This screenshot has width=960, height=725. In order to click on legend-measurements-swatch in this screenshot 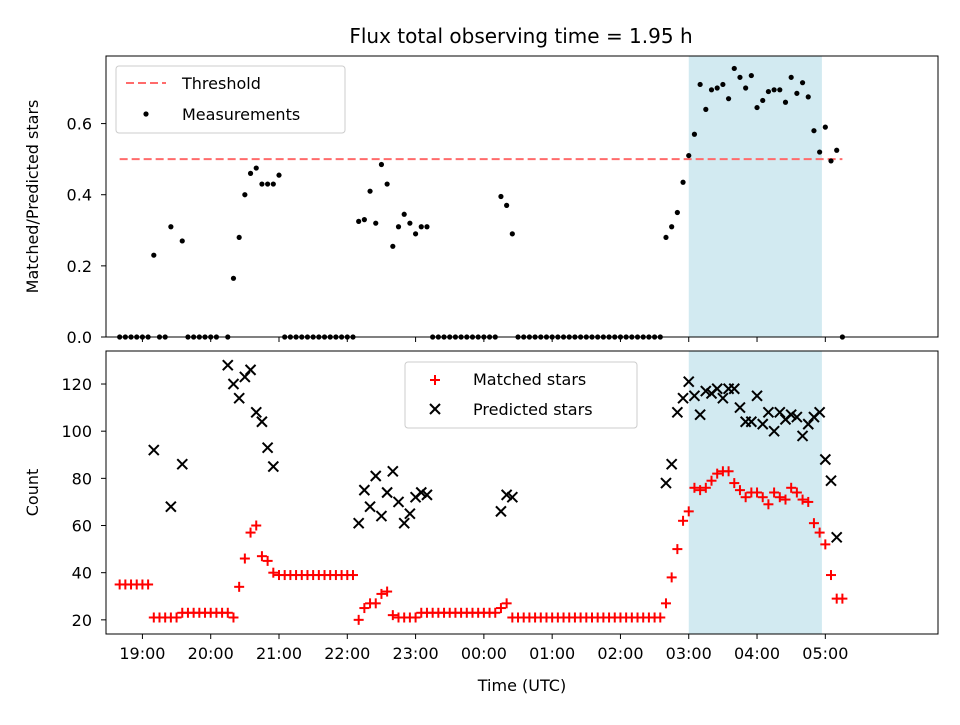, I will do `click(146, 114)`.